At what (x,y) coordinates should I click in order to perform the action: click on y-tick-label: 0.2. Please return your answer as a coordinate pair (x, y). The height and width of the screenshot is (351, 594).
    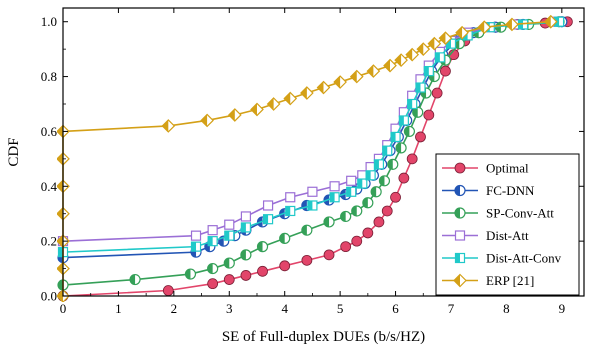
    Looking at the image, I should click on (49, 241).